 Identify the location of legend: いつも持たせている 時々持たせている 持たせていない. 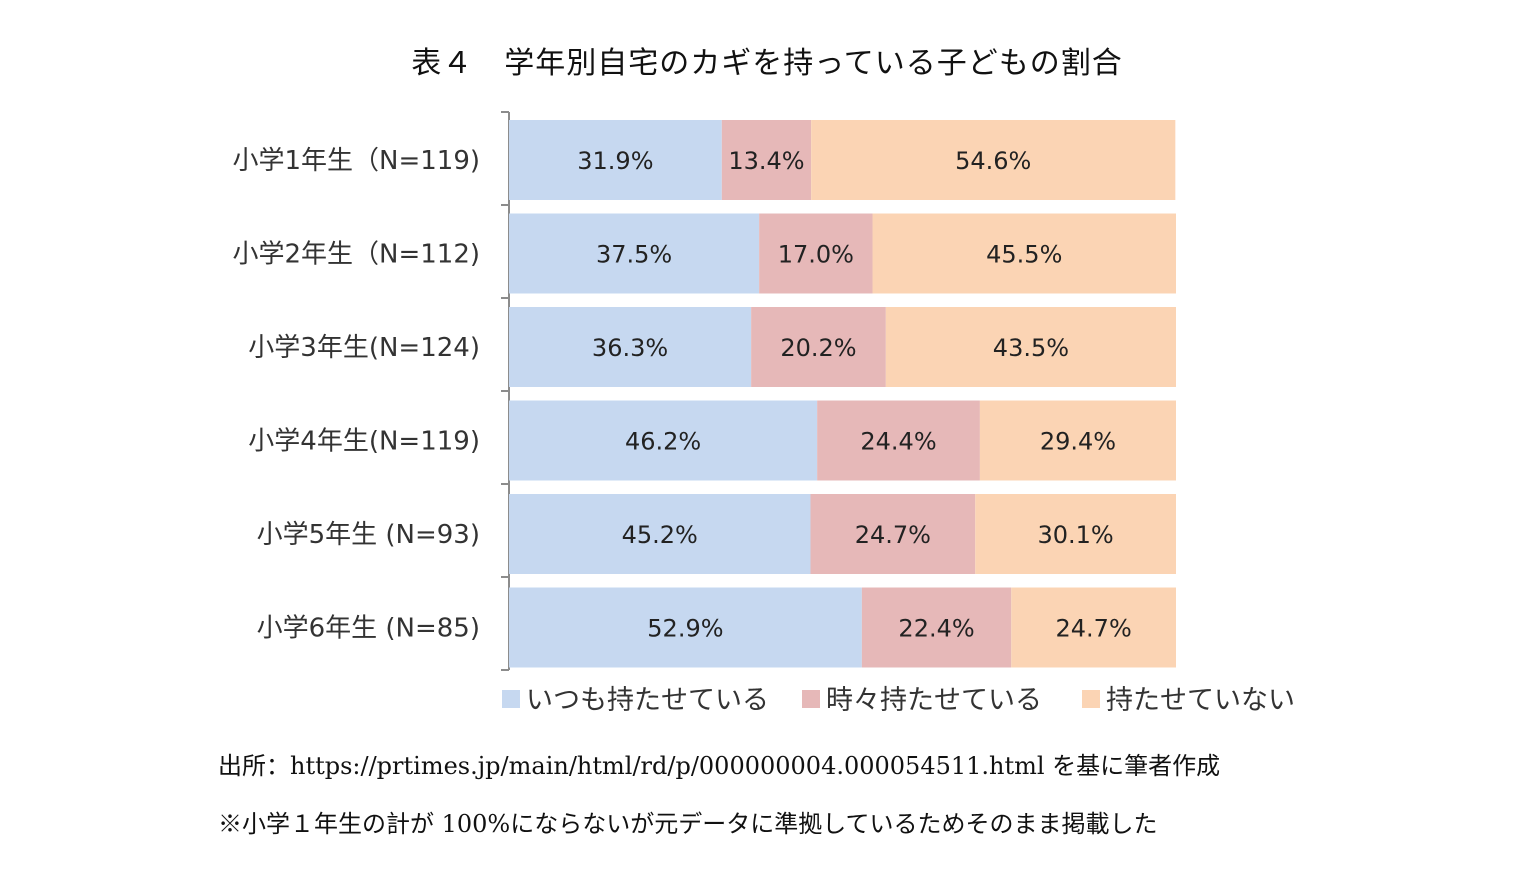
(898, 700).